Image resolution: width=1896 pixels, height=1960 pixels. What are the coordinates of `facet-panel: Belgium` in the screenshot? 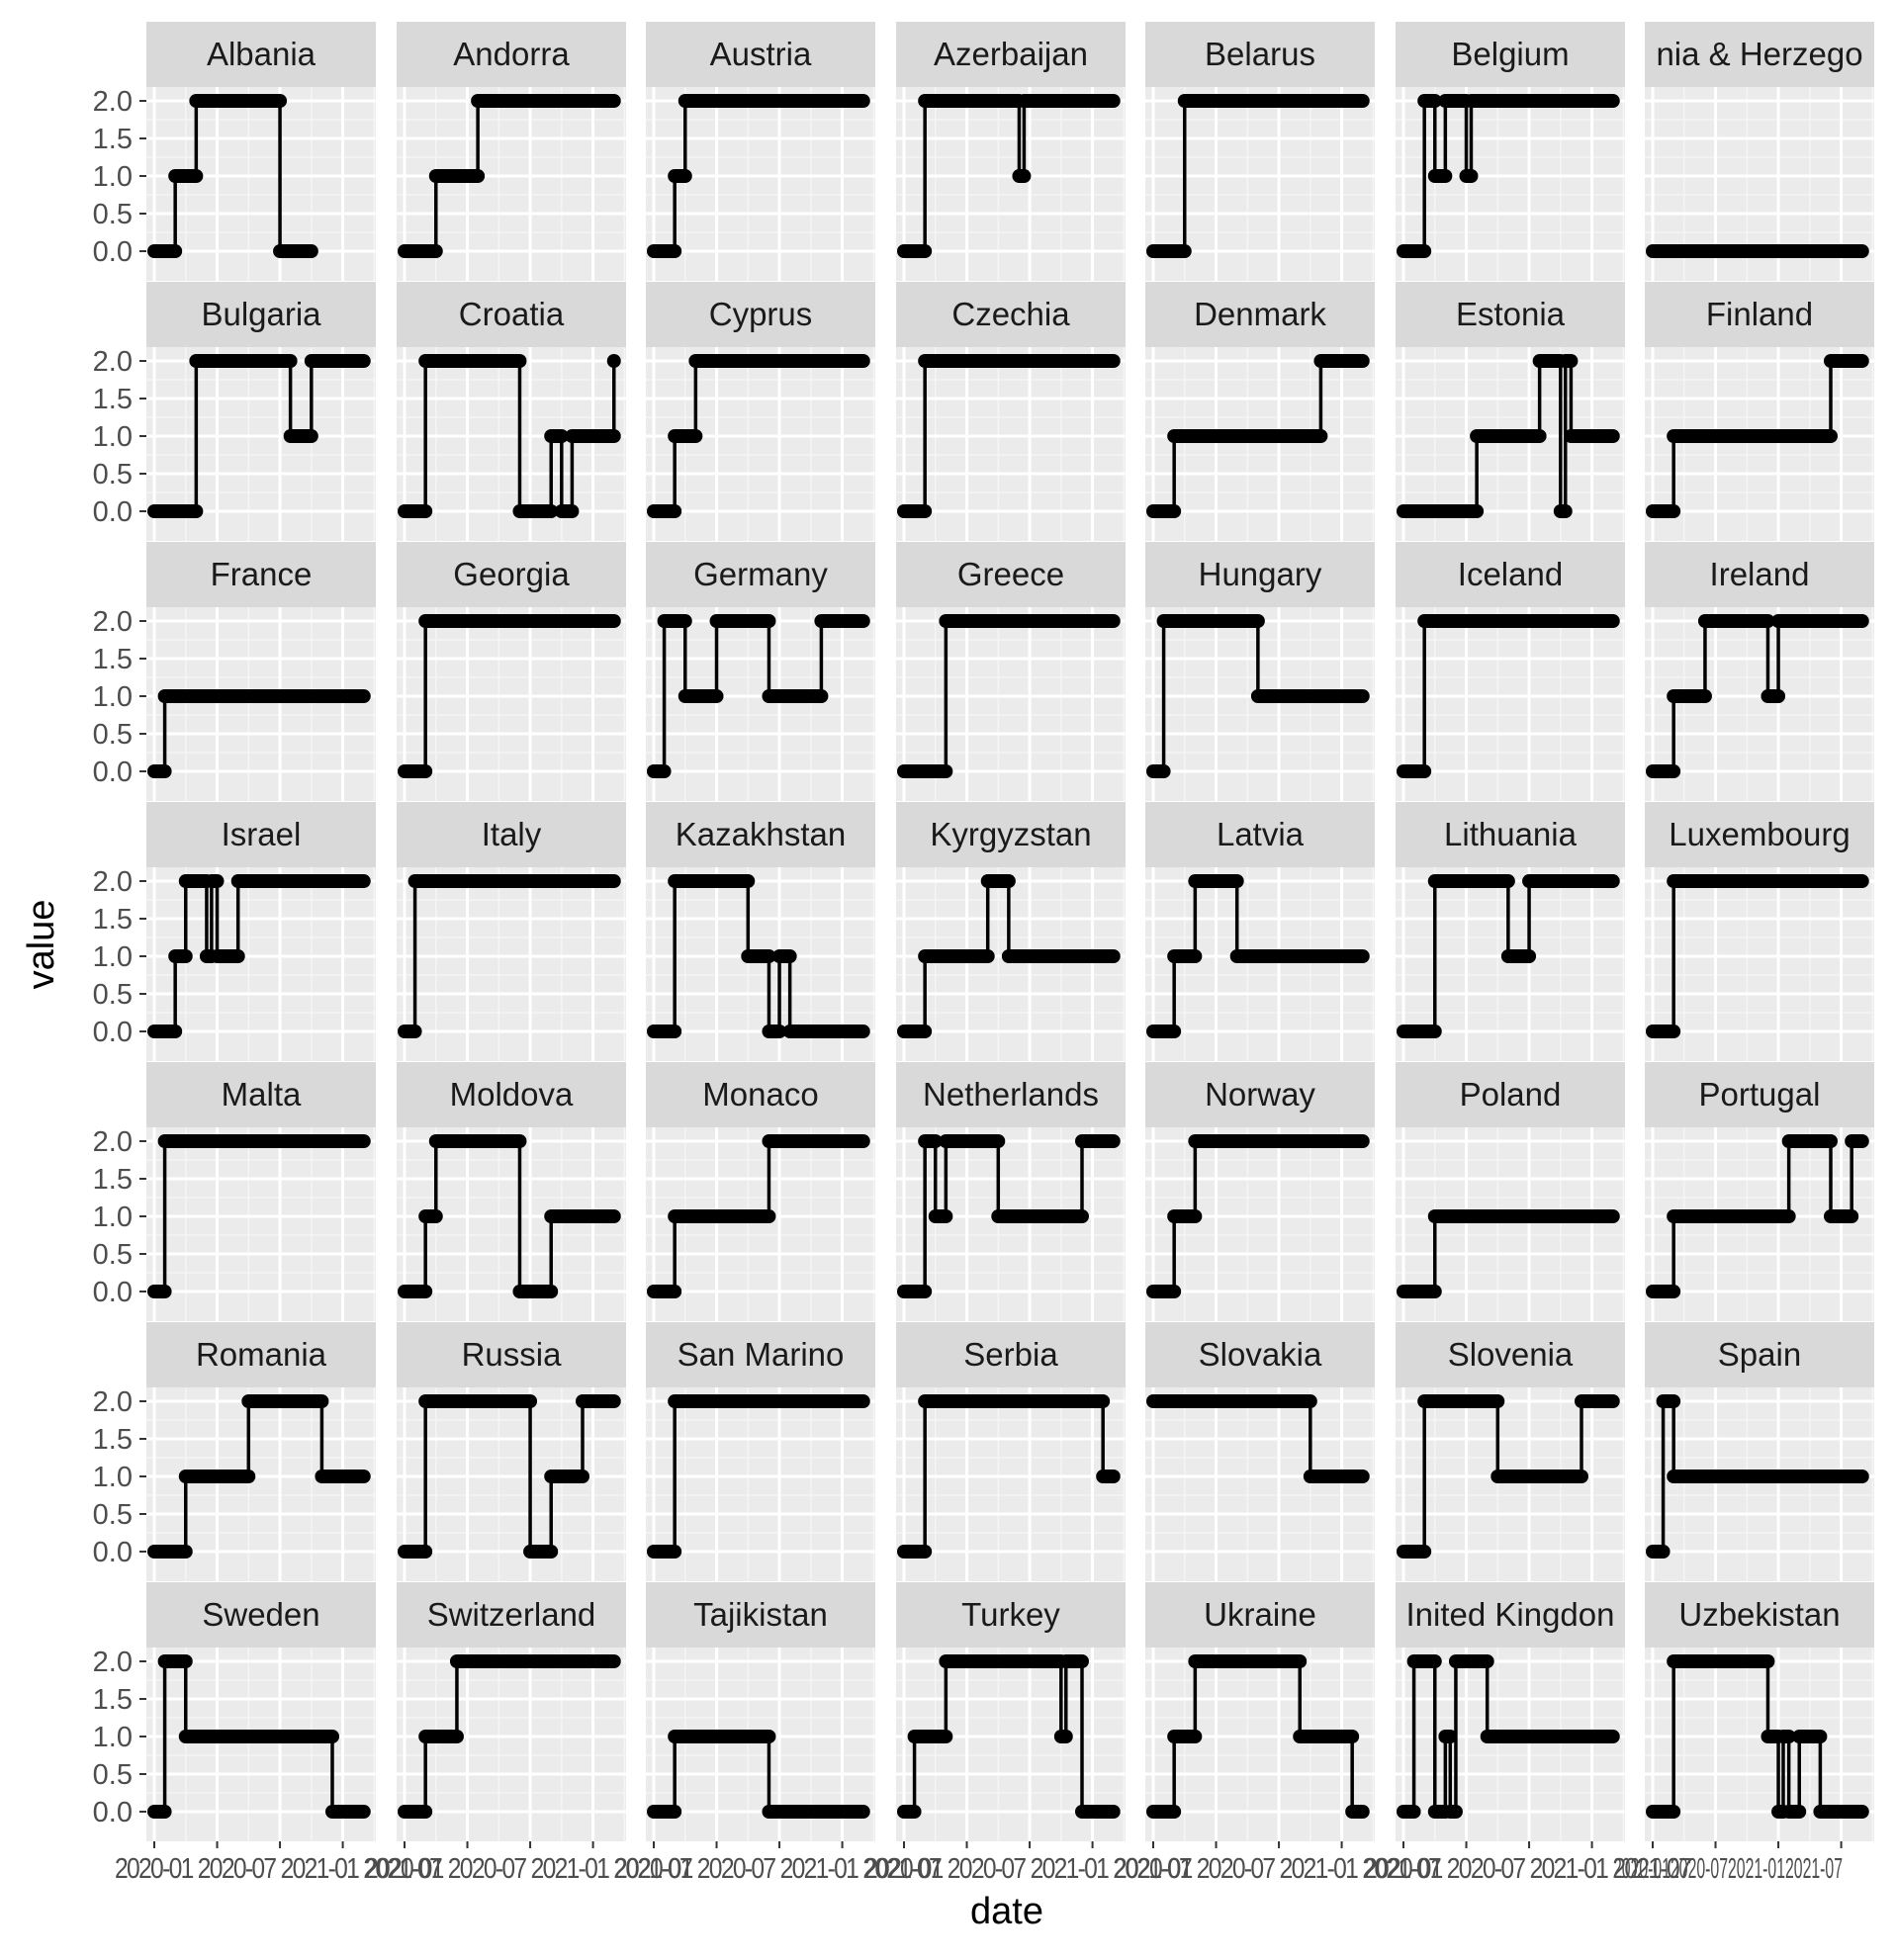 It's located at (1510, 151).